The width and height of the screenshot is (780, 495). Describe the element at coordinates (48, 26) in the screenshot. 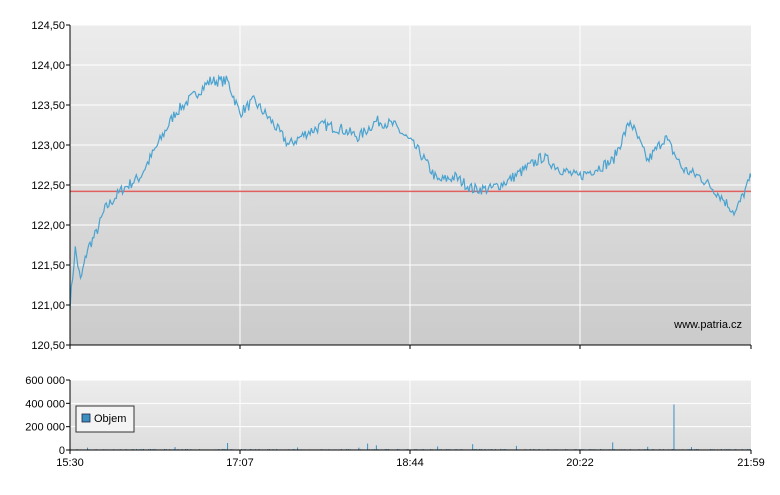

I see `price-y-tick-label: 124,50` at that location.